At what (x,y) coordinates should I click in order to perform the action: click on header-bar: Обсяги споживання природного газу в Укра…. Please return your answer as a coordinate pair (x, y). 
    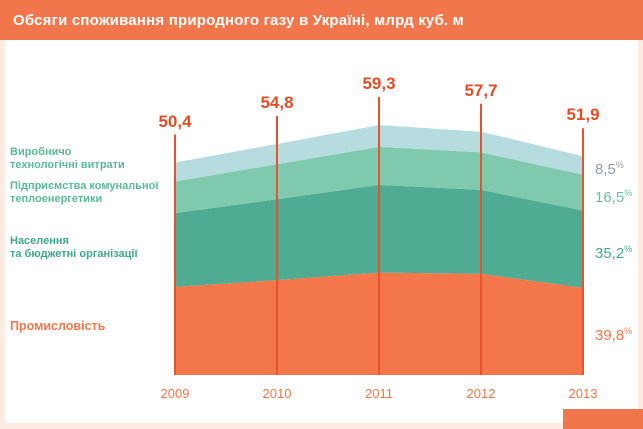
    Looking at the image, I should click on (321, 20).